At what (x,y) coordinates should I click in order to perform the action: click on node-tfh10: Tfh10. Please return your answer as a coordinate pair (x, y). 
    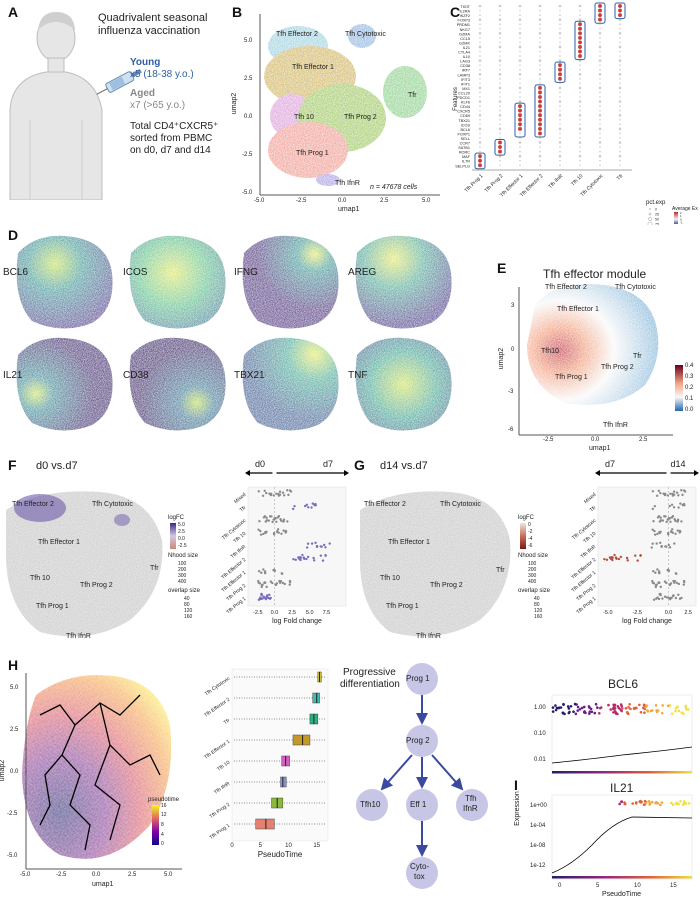
    Looking at the image, I should click on (370, 804).